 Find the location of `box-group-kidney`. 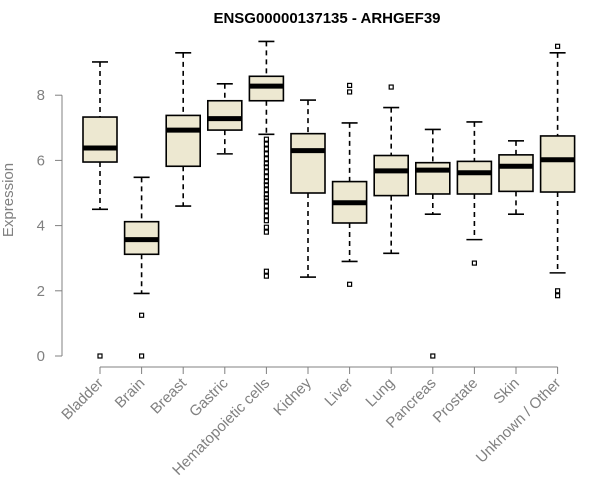

box-group-kidney is located at coordinates (308, 188).